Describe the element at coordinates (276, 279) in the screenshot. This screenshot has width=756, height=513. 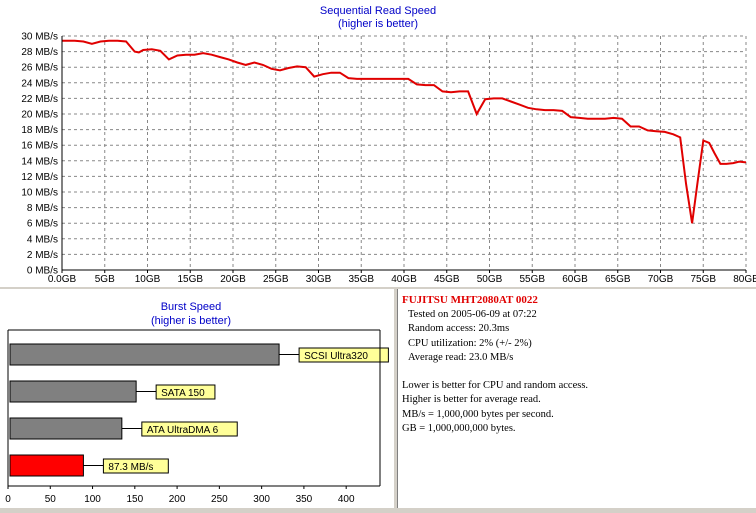
I see `x-tick-label: 25GB` at that location.